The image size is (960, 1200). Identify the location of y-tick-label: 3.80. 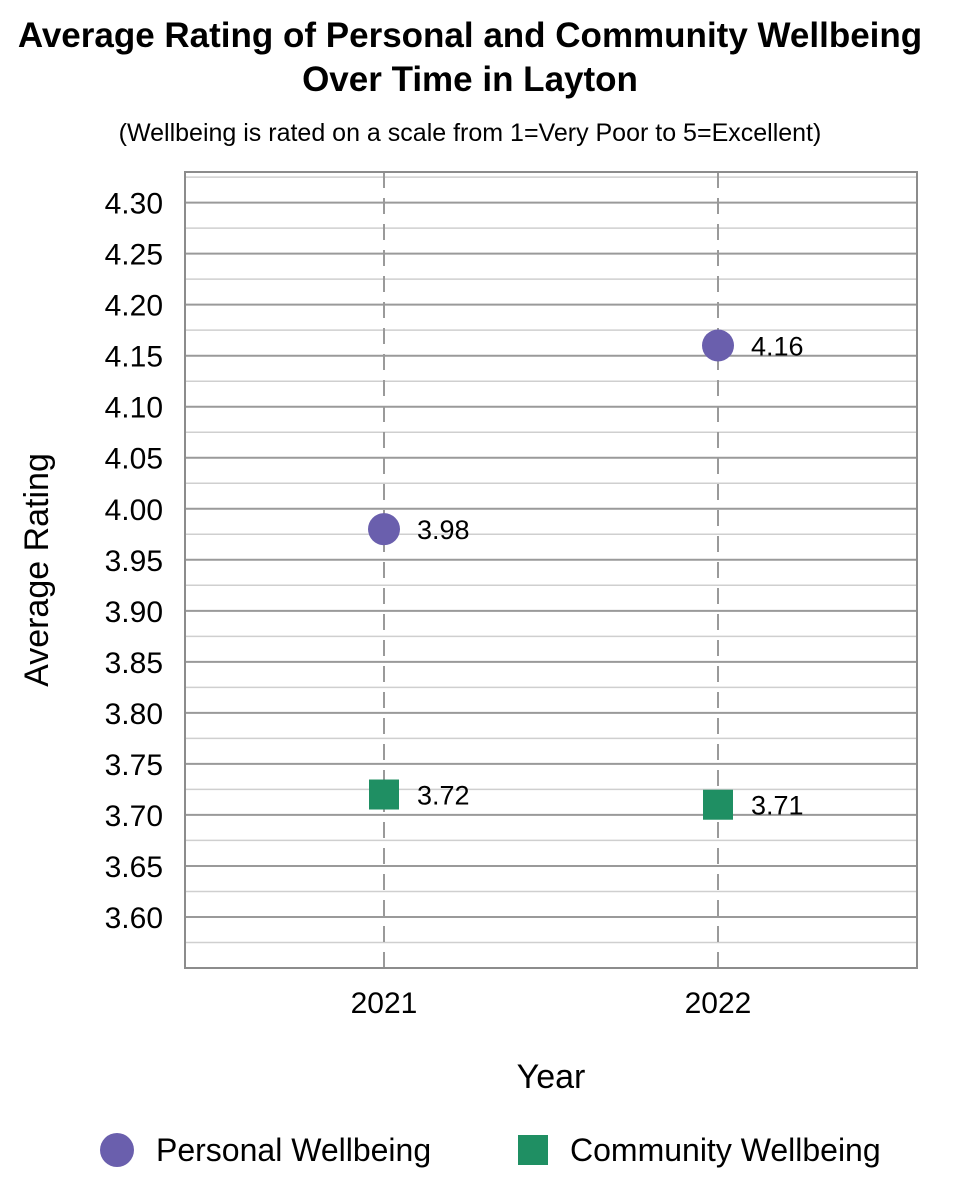
(134, 714).